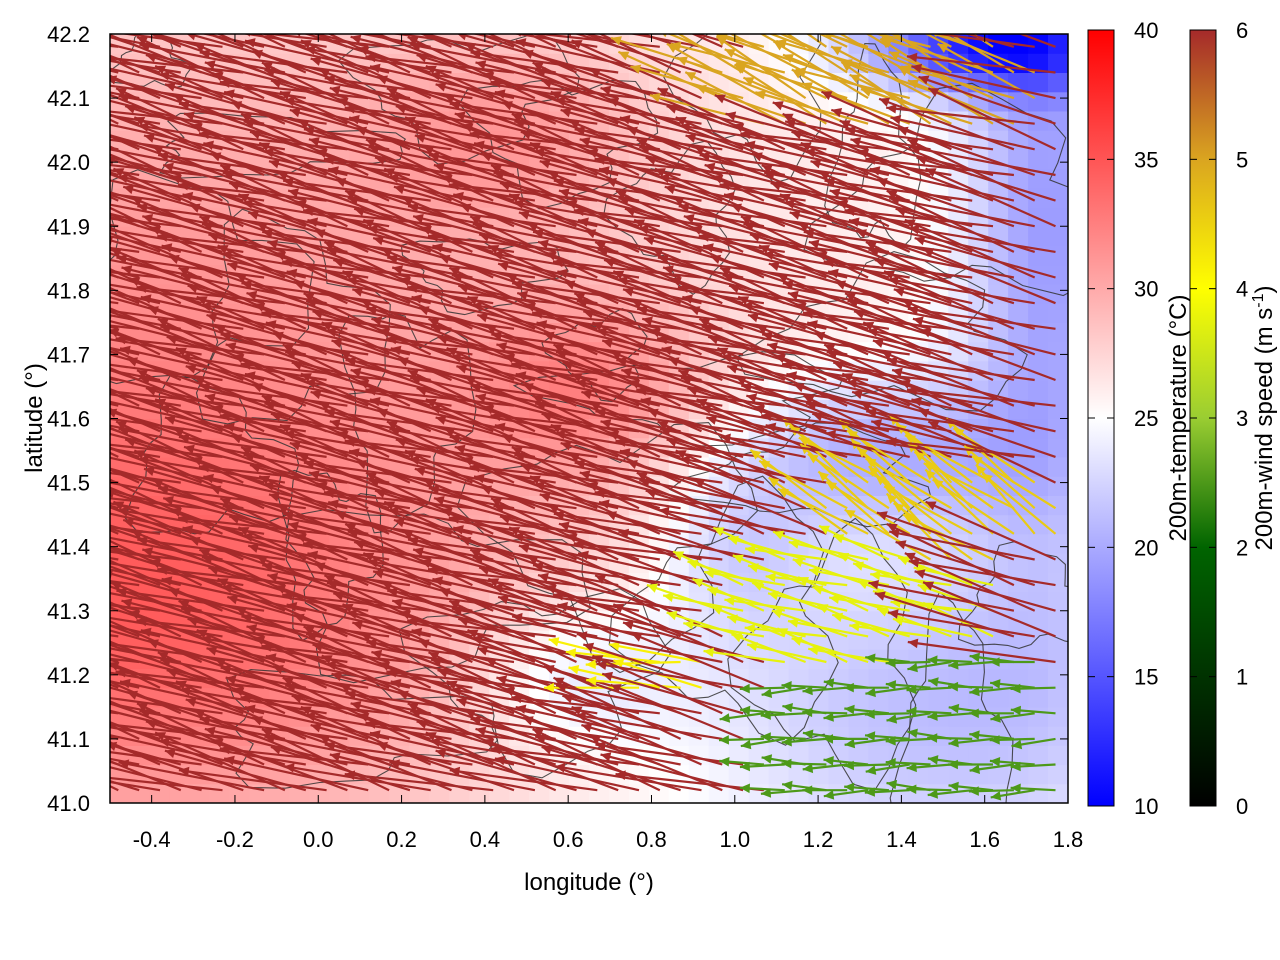  What do you see at coordinates (901, 839) in the screenshot?
I see `x-tick-label: 1.4` at bounding box center [901, 839].